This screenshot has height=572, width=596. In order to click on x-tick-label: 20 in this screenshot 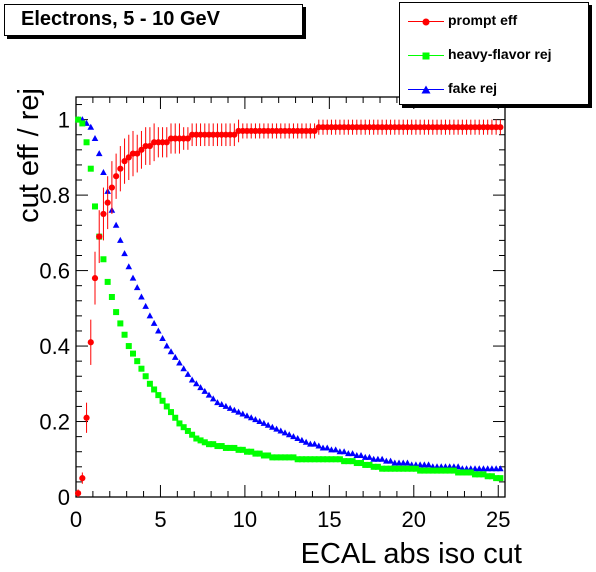, I will do `click(414, 519)`.